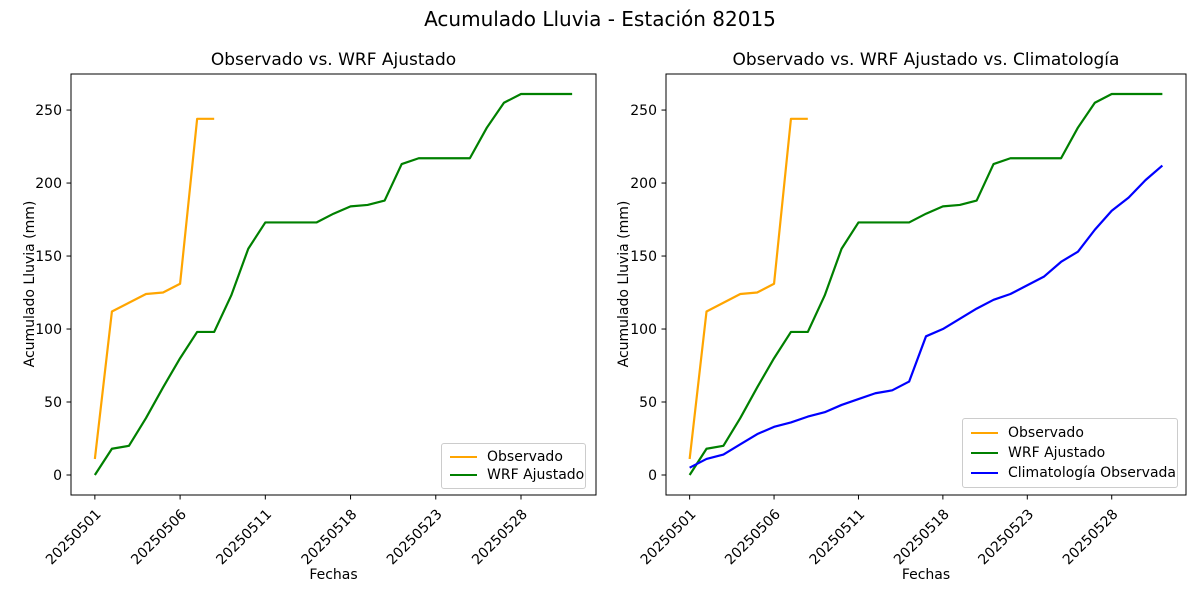 Image resolution: width=1200 pixels, height=600 pixels. Describe the element at coordinates (624, 284) in the screenshot. I see `right-chart-ylabel: Acumulado Lluvia (mm)` at that location.